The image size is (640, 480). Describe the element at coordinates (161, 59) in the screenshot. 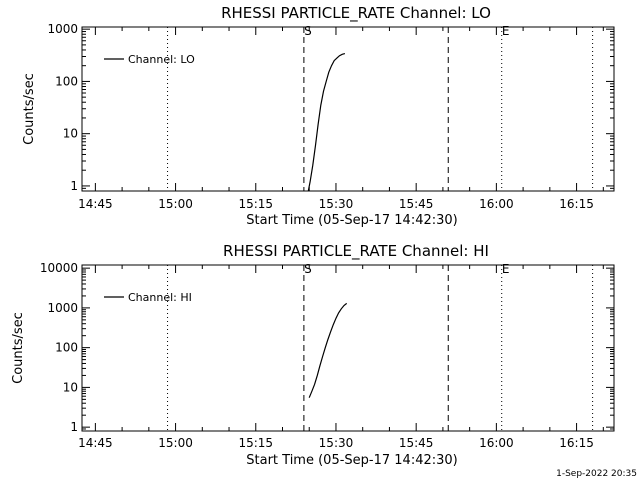

I see `legend-label: Channel: LO` at that location.